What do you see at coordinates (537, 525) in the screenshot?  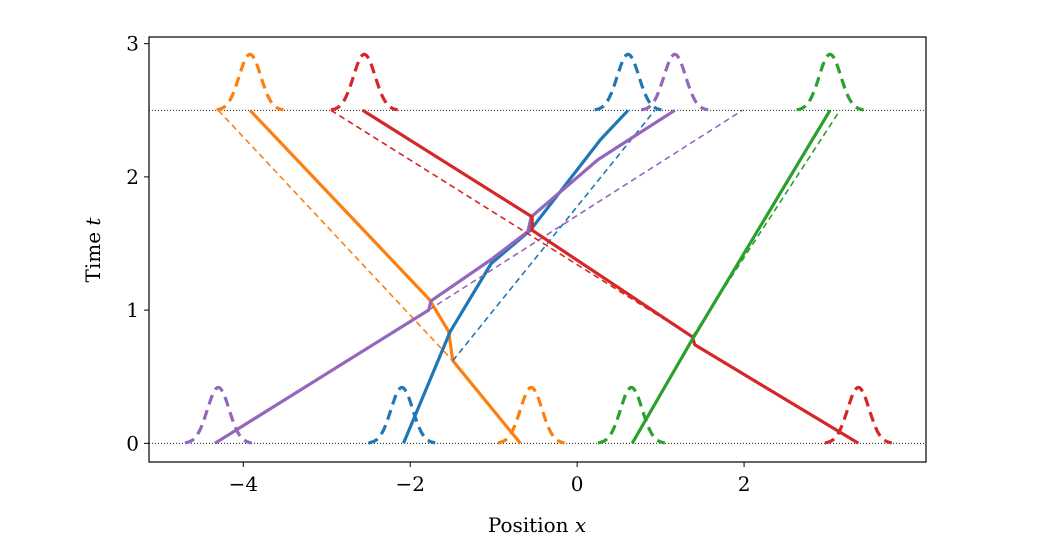 I see `x-axis-label: Position x` at bounding box center [537, 525].